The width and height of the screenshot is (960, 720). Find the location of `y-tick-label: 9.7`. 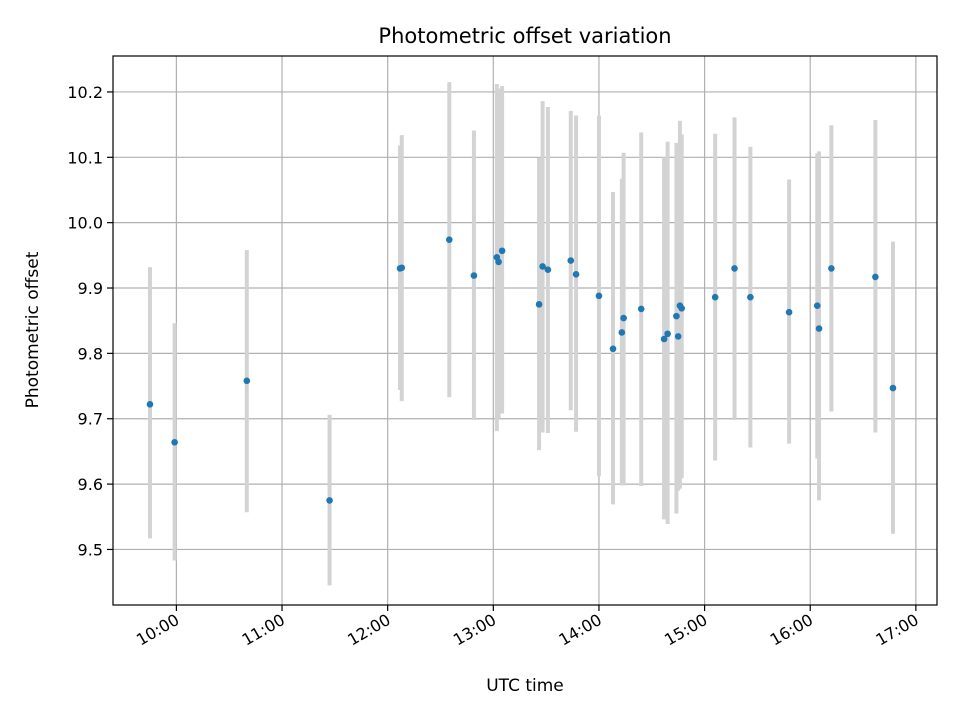

y-tick-label: 9.7 is located at coordinates (90, 419).